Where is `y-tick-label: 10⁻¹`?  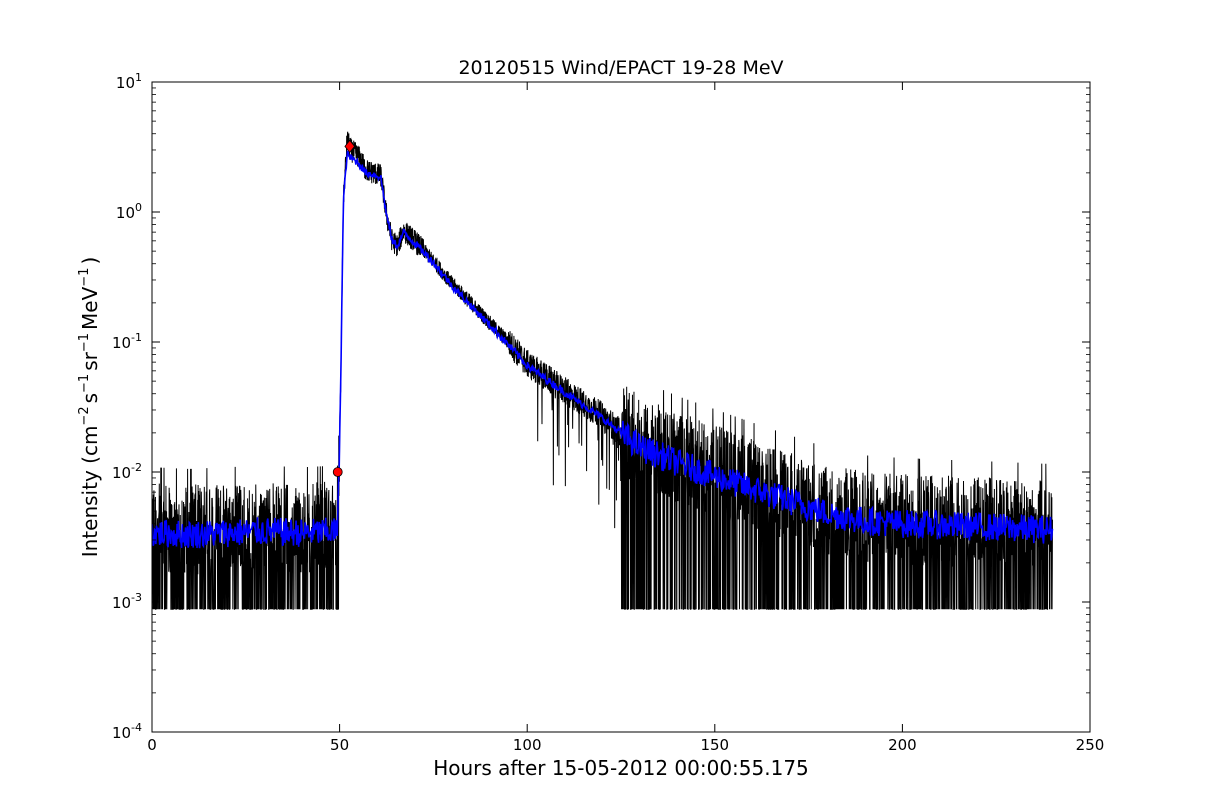 y-tick-label: 10⁻¹ is located at coordinates (127, 341).